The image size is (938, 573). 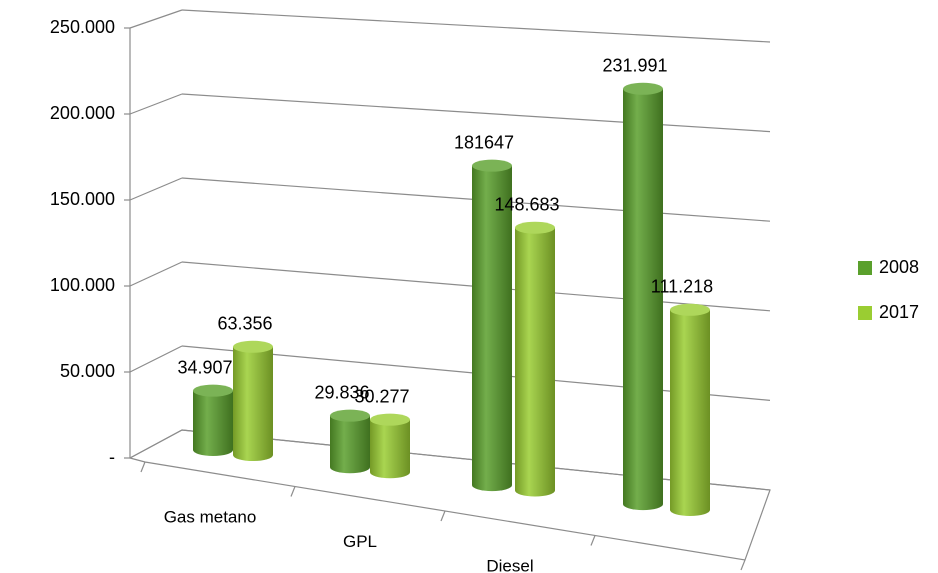 What do you see at coordinates (682, 287) in the screenshot?
I see `data-label: 111.218` at bounding box center [682, 287].